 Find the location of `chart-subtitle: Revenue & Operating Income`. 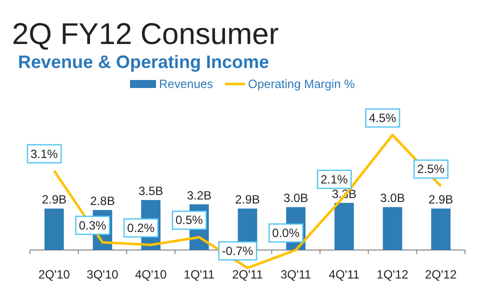

chart-subtitle: Revenue & Operating Income is located at coordinates (144, 62).